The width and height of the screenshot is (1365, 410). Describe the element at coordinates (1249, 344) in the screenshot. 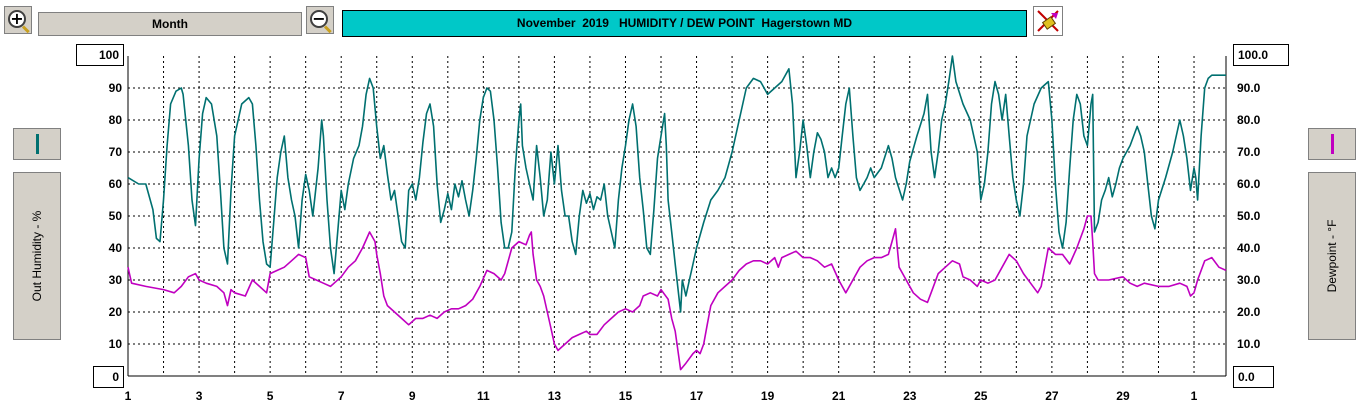

I see `right-y-tick-label: 10.0` at that location.